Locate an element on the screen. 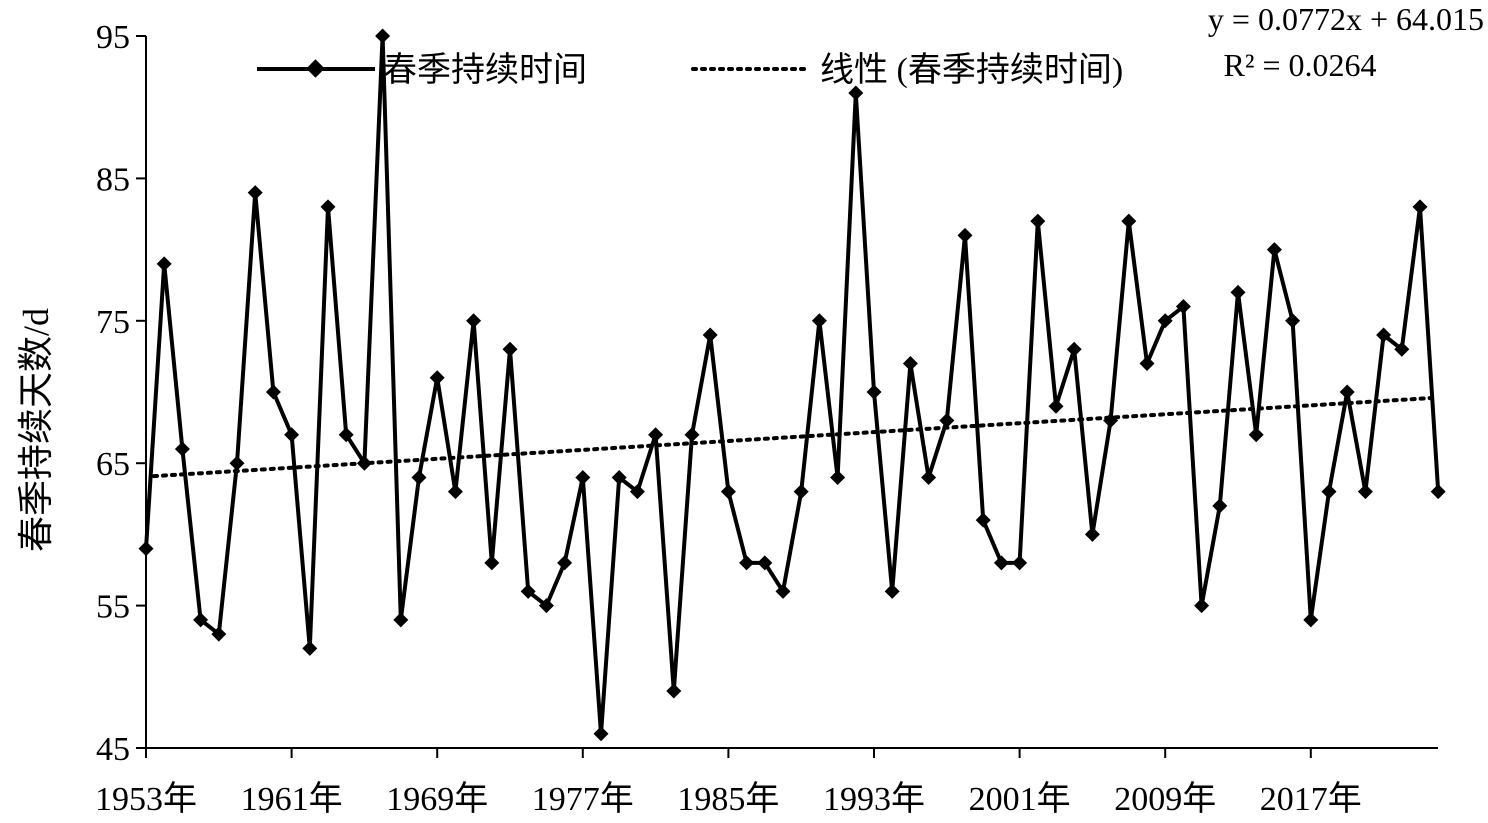 The image size is (1488, 823). legend-series-marker is located at coordinates (315, 68).